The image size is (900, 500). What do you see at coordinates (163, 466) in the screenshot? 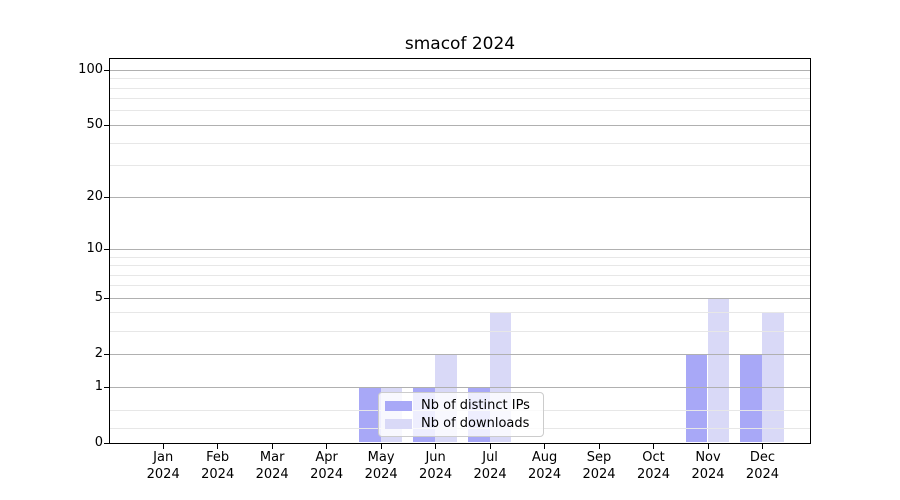
I see `x-tick-label: Jan 2024` at bounding box center [163, 466].